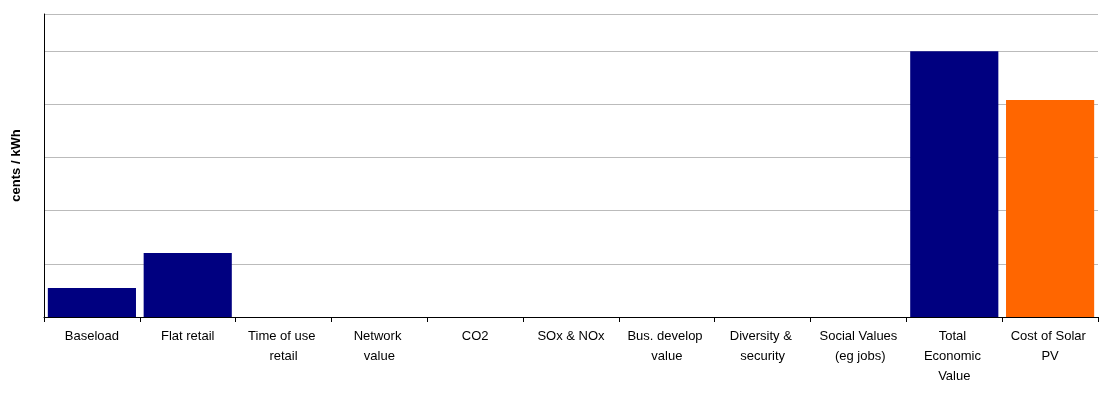 The height and width of the screenshot is (405, 1100). I want to click on x-tick-label: Diversity & security, so click(762, 345).